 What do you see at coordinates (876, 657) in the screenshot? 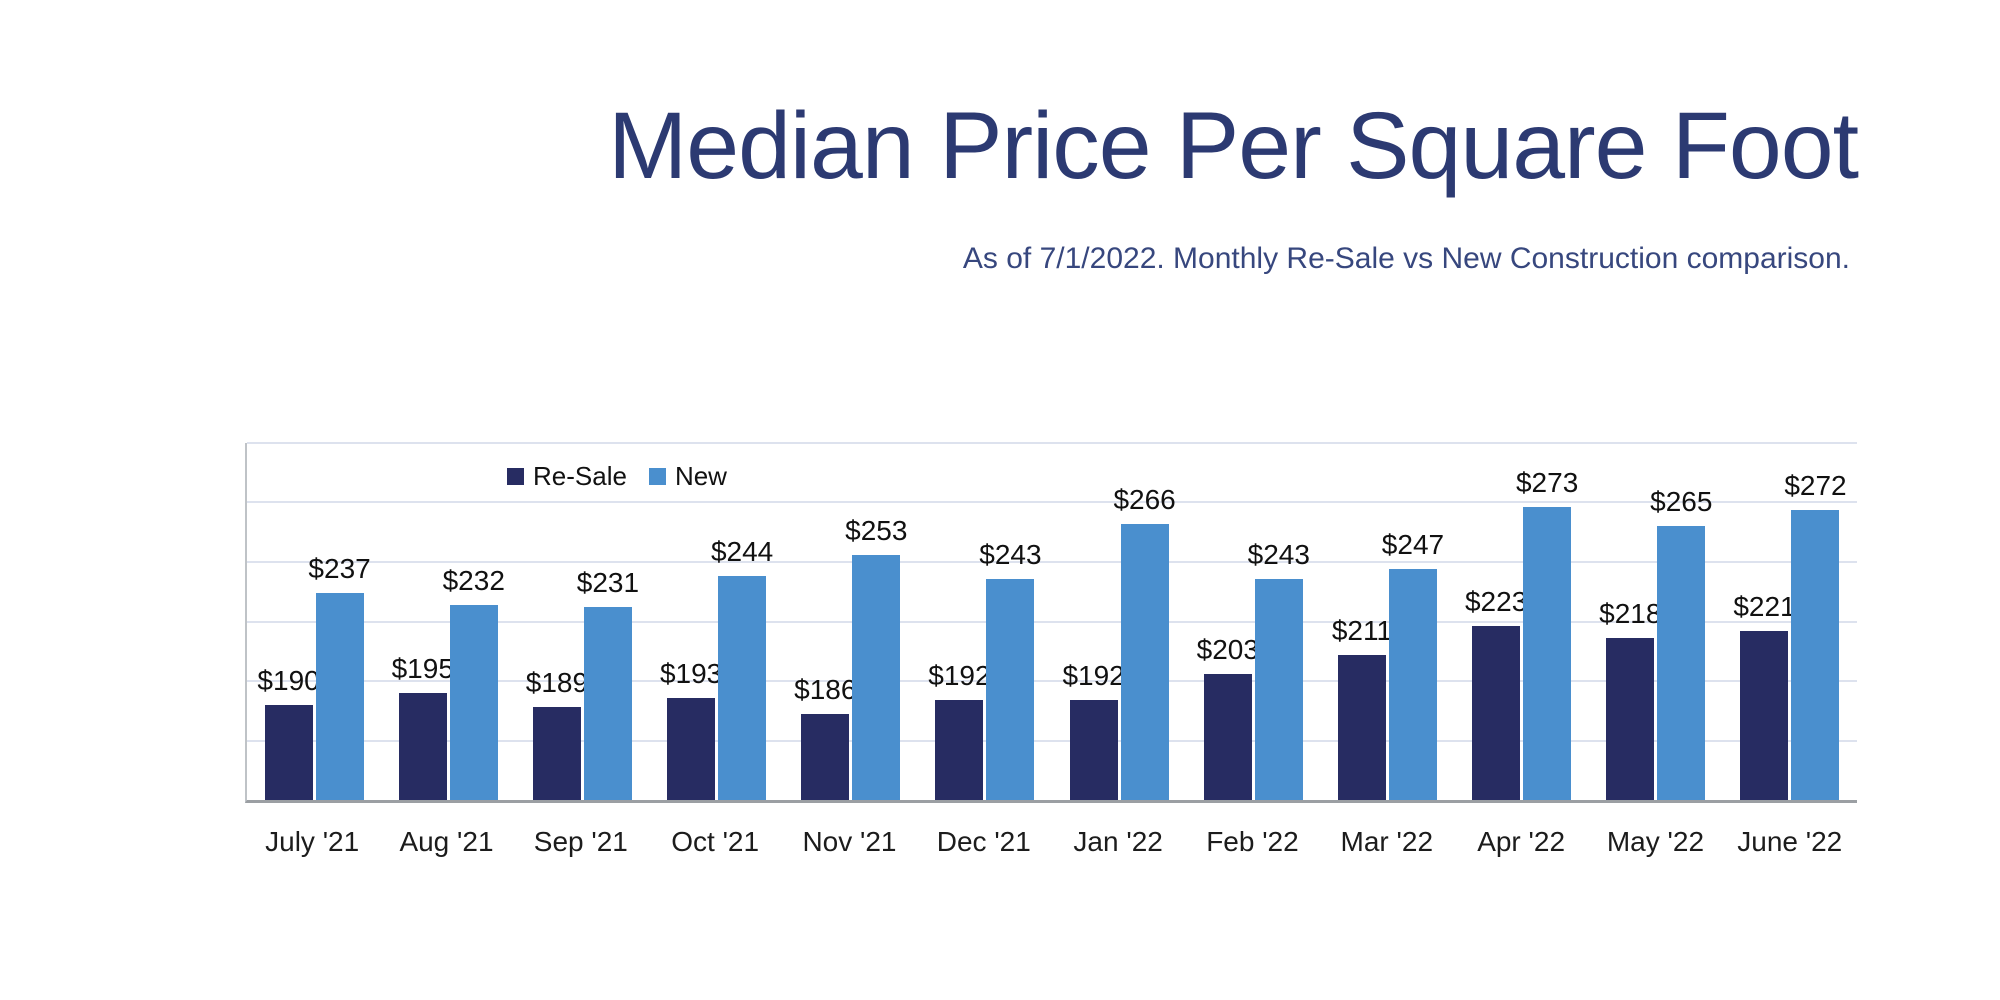
I see `new-bar: $253` at bounding box center [876, 657].